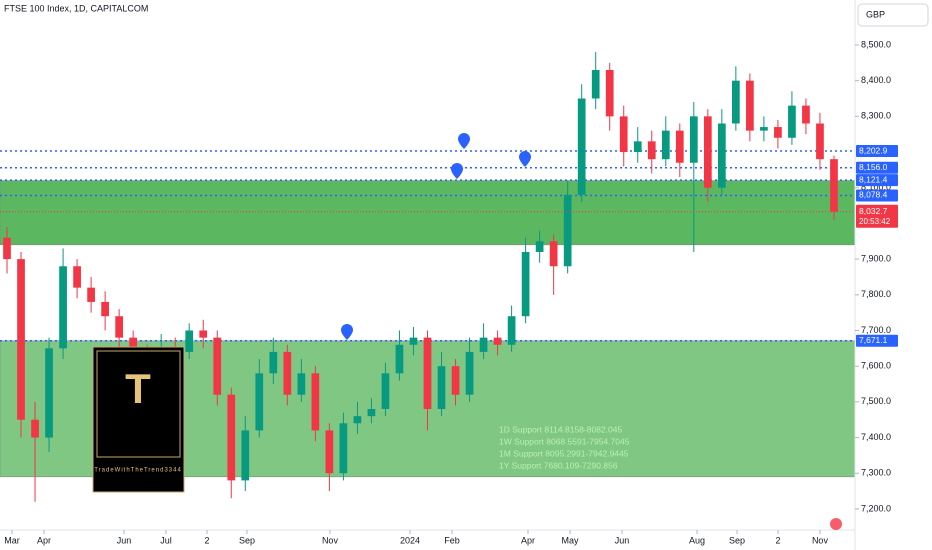  Describe the element at coordinates (873, 150) in the screenshot. I see `level-label: 8,202.9` at that location.